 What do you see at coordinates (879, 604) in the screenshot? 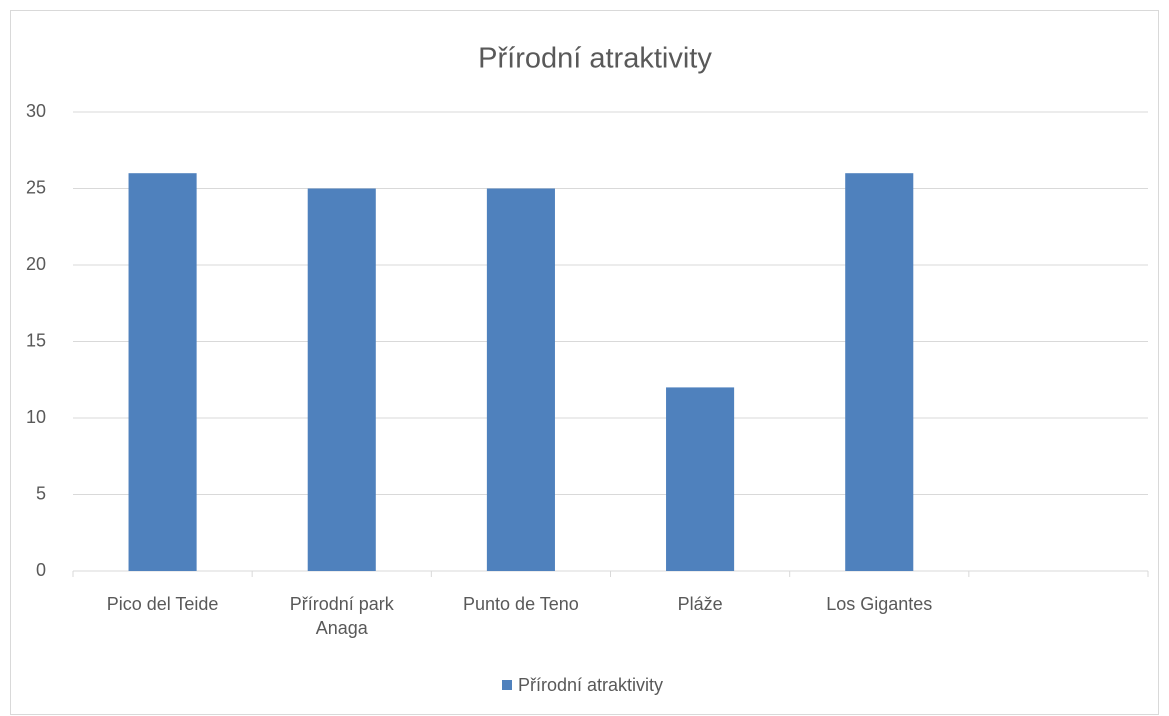
I see `x-tick-label: Los Gigantes` at bounding box center [879, 604].